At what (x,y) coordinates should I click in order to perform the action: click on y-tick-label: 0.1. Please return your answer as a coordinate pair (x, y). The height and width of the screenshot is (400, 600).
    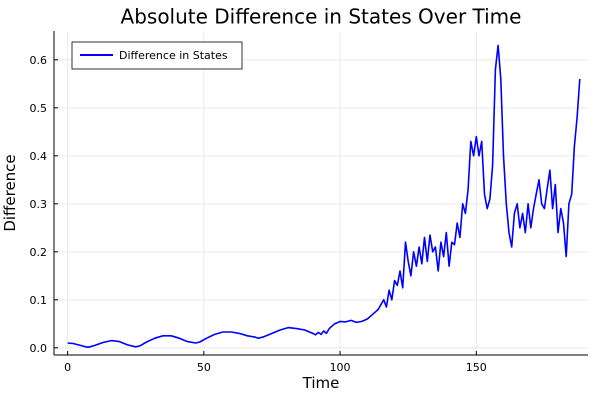
    Looking at the image, I should click on (39, 300).